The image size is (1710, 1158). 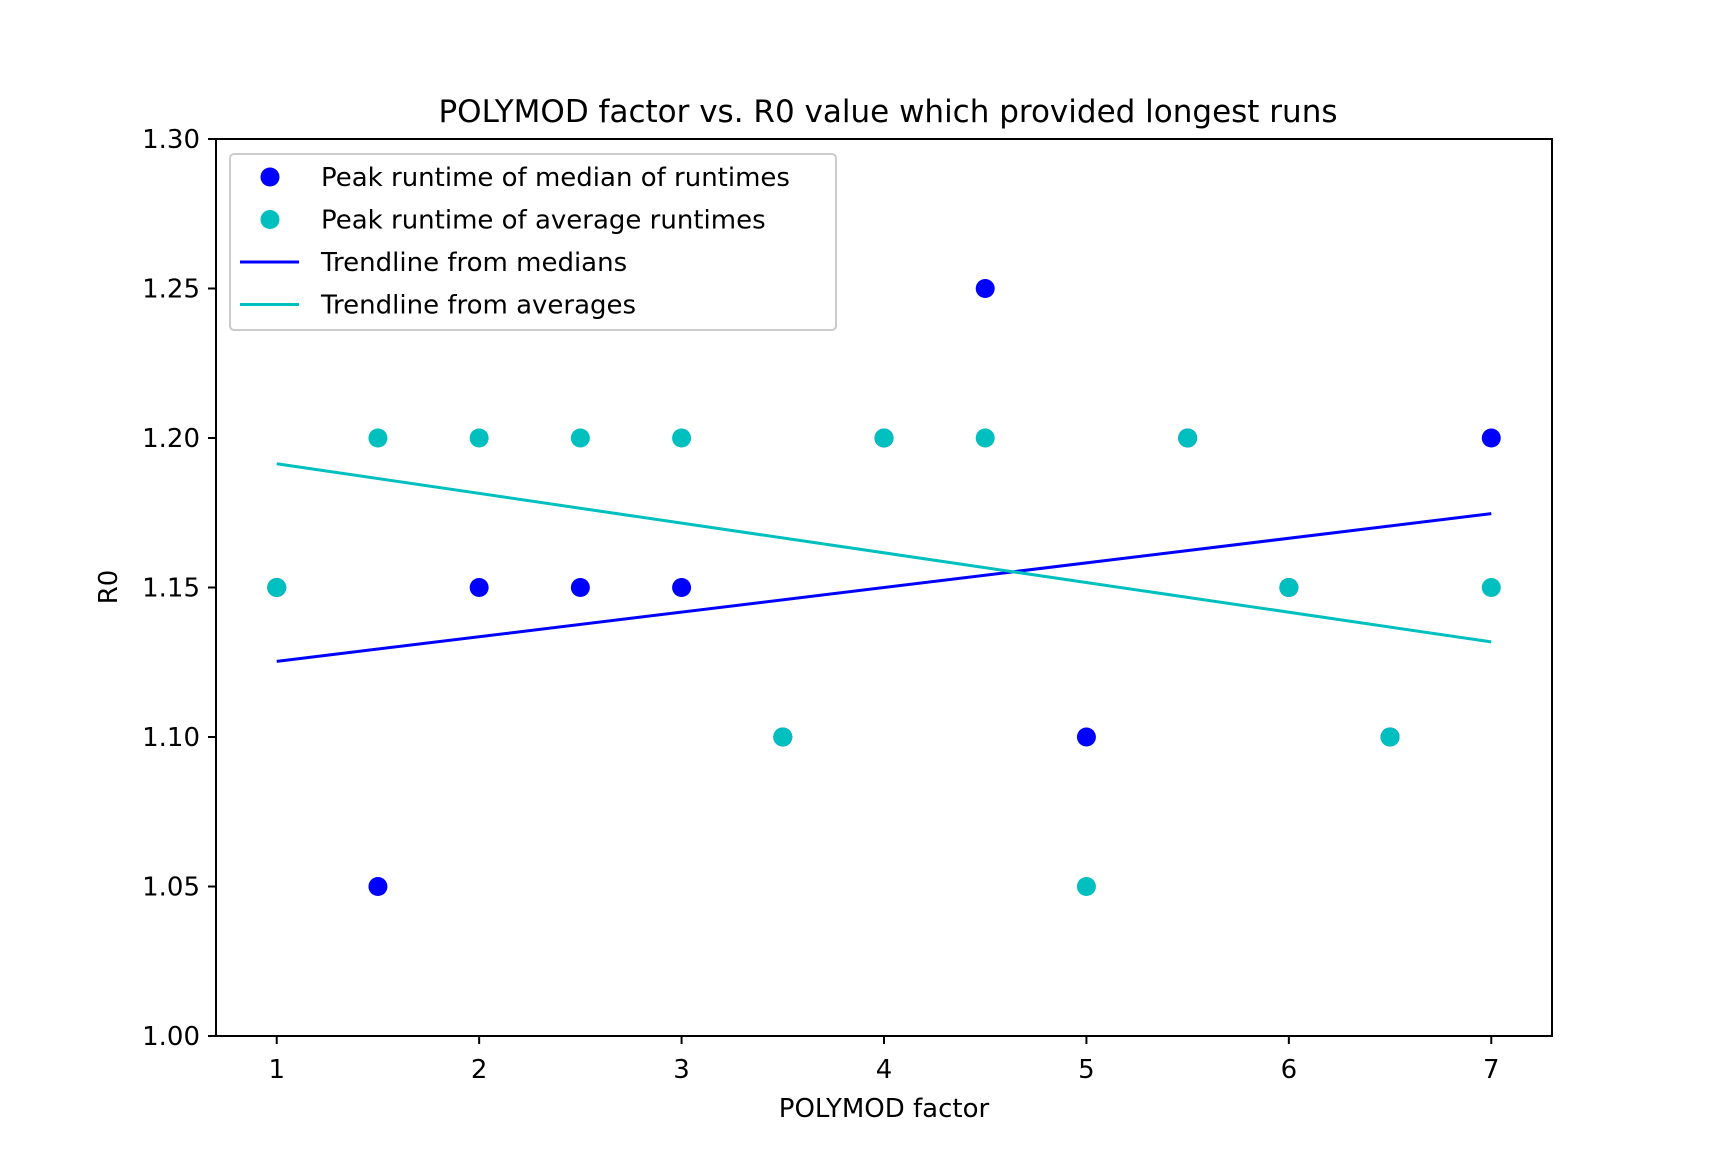 What do you see at coordinates (681, 1070) in the screenshot?
I see `x-tick-label: 3` at bounding box center [681, 1070].